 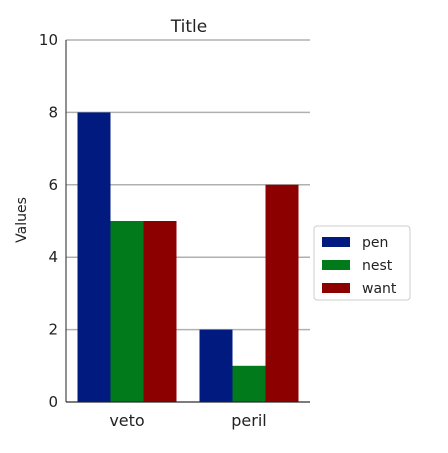 I want to click on bar-peril-pen, so click(x=216, y=365).